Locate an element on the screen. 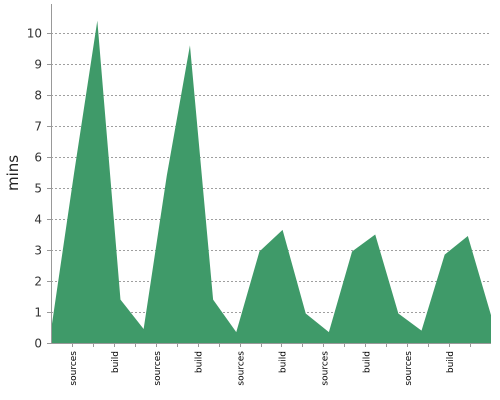 Image resolution: width=500 pixels, height=400 pixels. y-tick-label: 5 is located at coordinates (38, 189).